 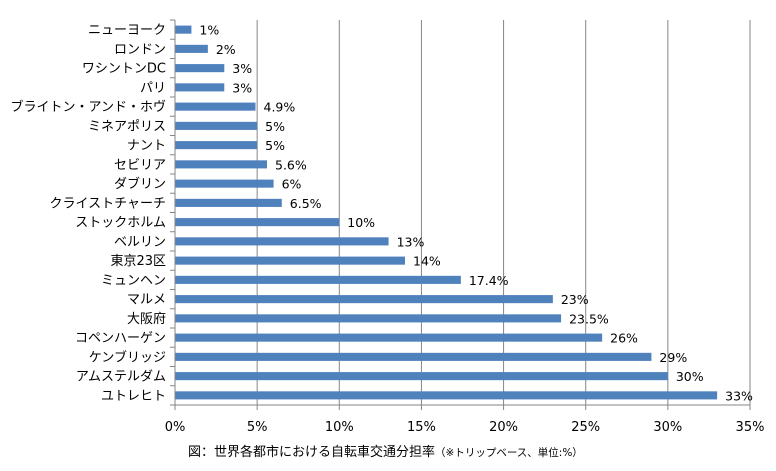 I want to click on category-label: ストックホルム, so click(x=120, y=223).